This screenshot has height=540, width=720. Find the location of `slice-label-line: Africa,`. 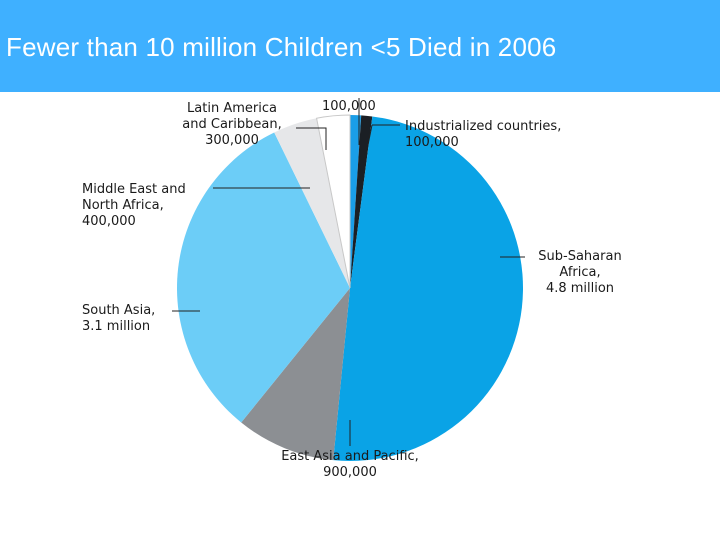

slice-label-line: Africa, is located at coordinates (579, 272).